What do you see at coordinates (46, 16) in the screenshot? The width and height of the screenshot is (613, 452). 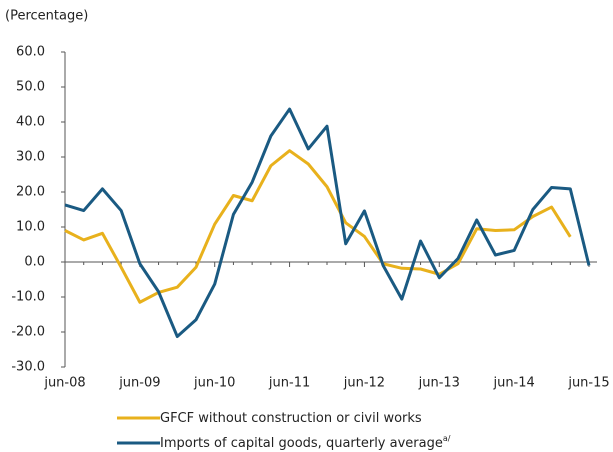 I see `chart-title: (Percentage)` at bounding box center [46, 16].